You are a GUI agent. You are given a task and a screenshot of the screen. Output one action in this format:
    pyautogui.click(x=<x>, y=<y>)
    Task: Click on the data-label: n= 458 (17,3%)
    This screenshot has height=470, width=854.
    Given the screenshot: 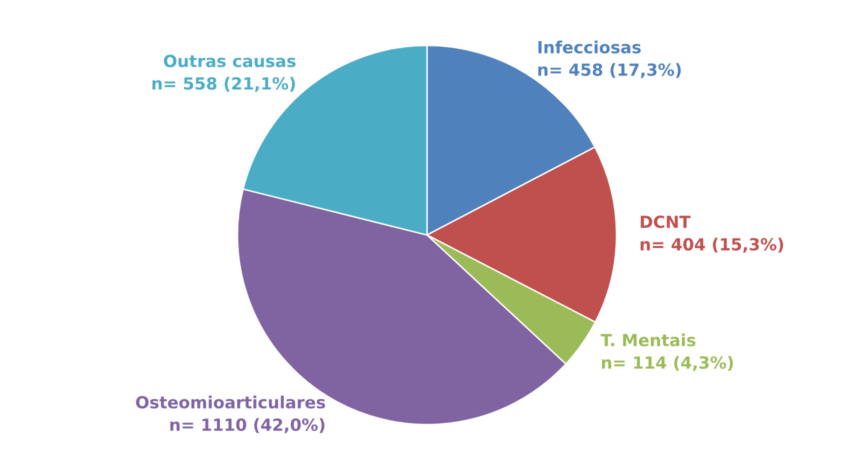 What is the action you would take?
    pyautogui.click(x=609, y=70)
    